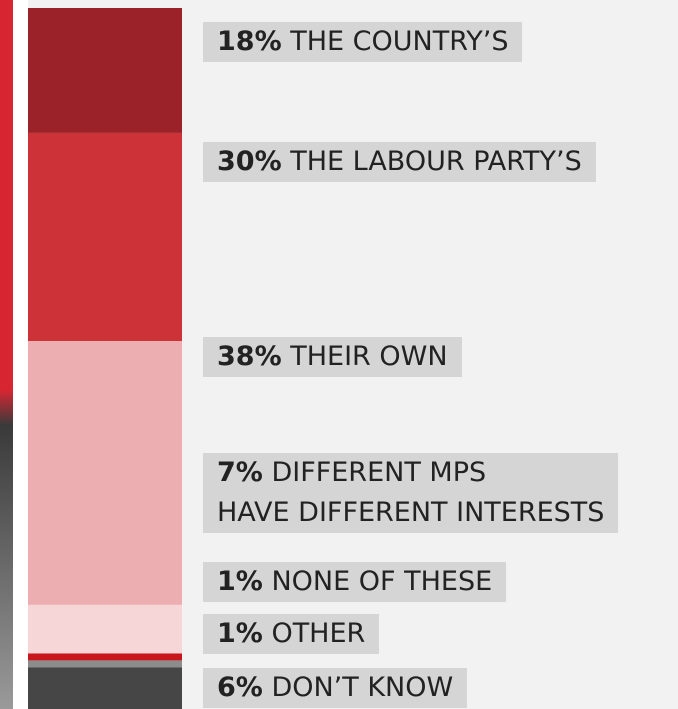 The height and width of the screenshot is (709, 678). I want to click on percent-label: 18%, so click(249, 41).